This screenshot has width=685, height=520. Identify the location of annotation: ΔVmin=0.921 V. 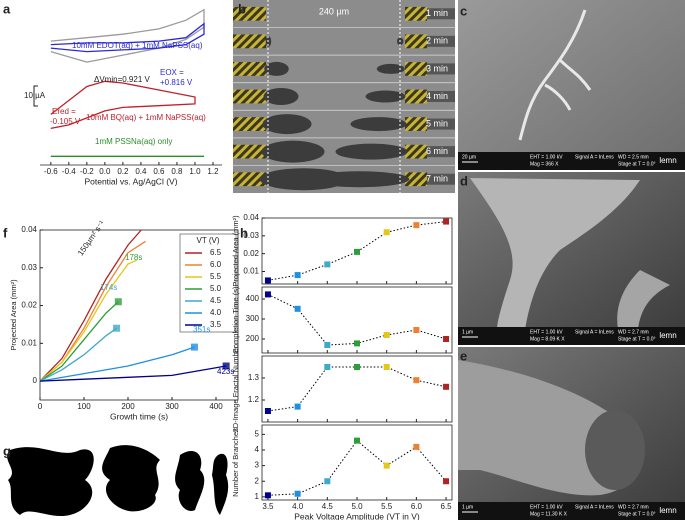
(122, 79).